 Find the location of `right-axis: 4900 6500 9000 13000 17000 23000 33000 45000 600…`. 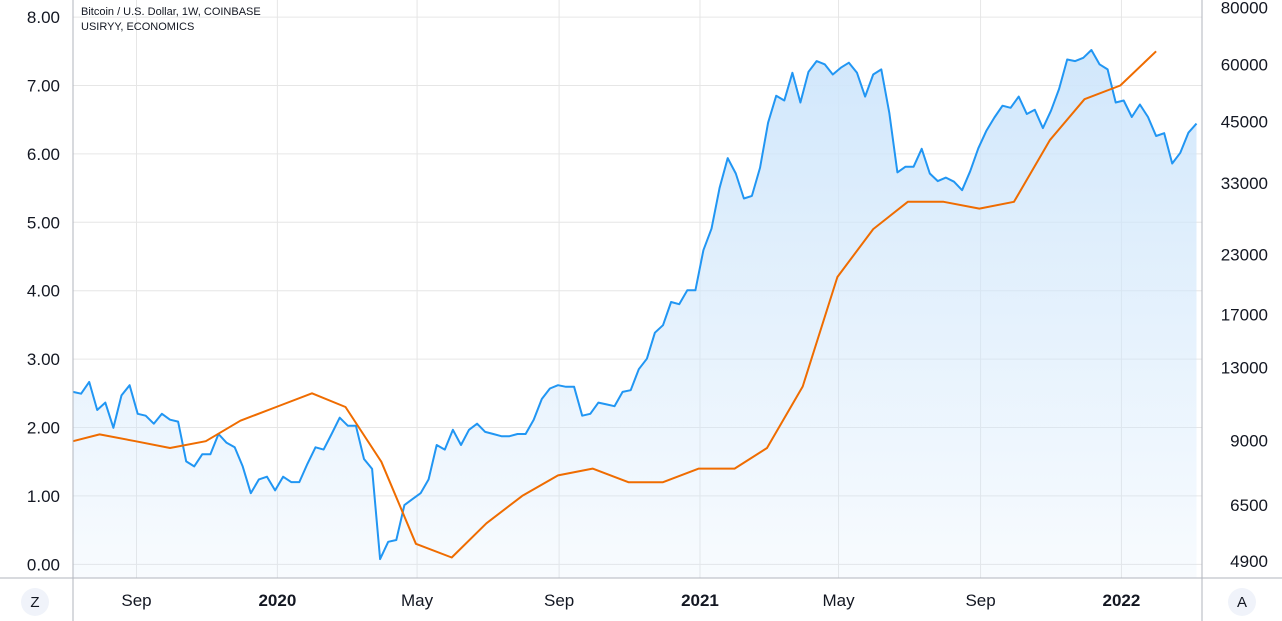

right-axis: 4900 6500 9000 13000 17000 23000 33000 45000 600… is located at coordinates (1244, 285).